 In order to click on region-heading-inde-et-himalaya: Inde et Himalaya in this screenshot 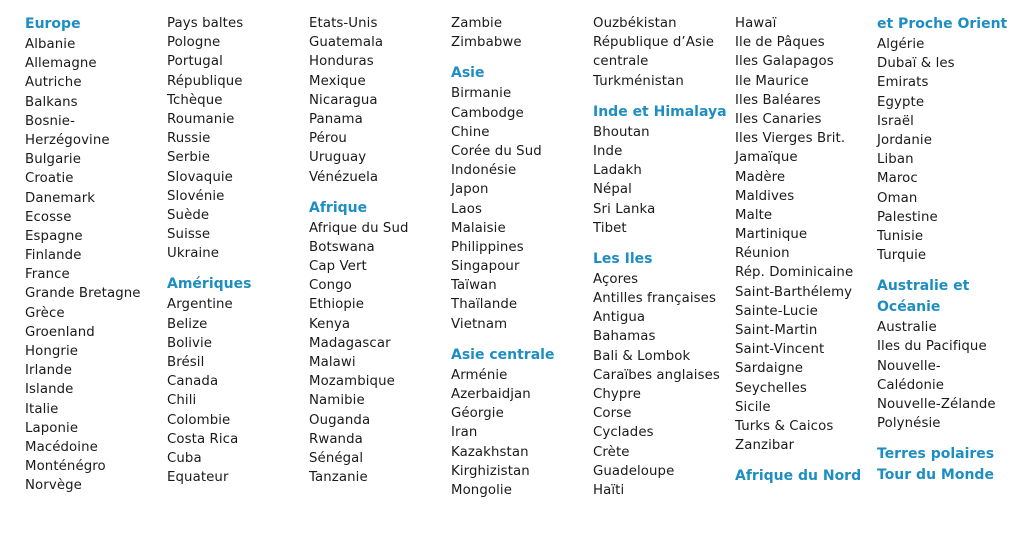, I will do `click(660, 111)`.